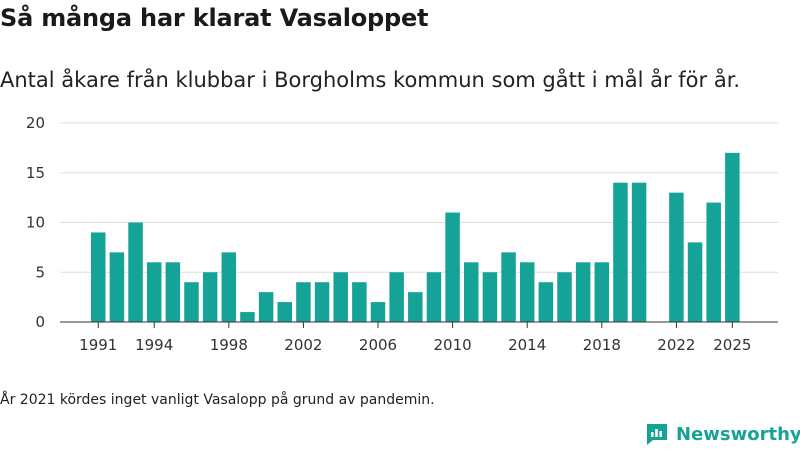 The width and height of the screenshot is (800, 450). Describe the element at coordinates (471, 292) in the screenshot. I see `bar-2011` at that location.